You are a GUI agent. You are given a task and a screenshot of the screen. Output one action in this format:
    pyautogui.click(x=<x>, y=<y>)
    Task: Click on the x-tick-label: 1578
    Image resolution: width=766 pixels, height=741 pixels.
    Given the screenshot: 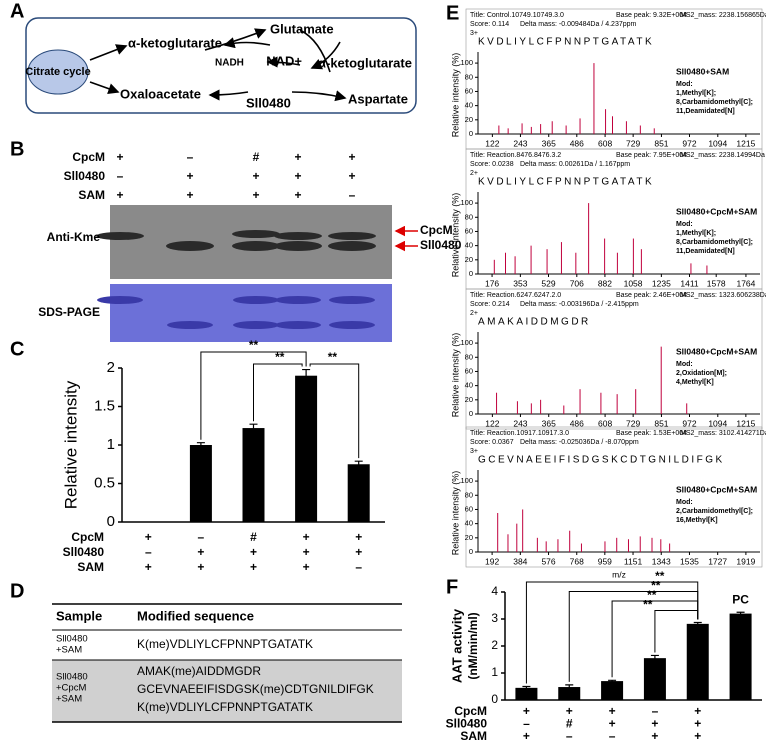 What is the action you would take?
    pyautogui.click(x=716, y=283)
    